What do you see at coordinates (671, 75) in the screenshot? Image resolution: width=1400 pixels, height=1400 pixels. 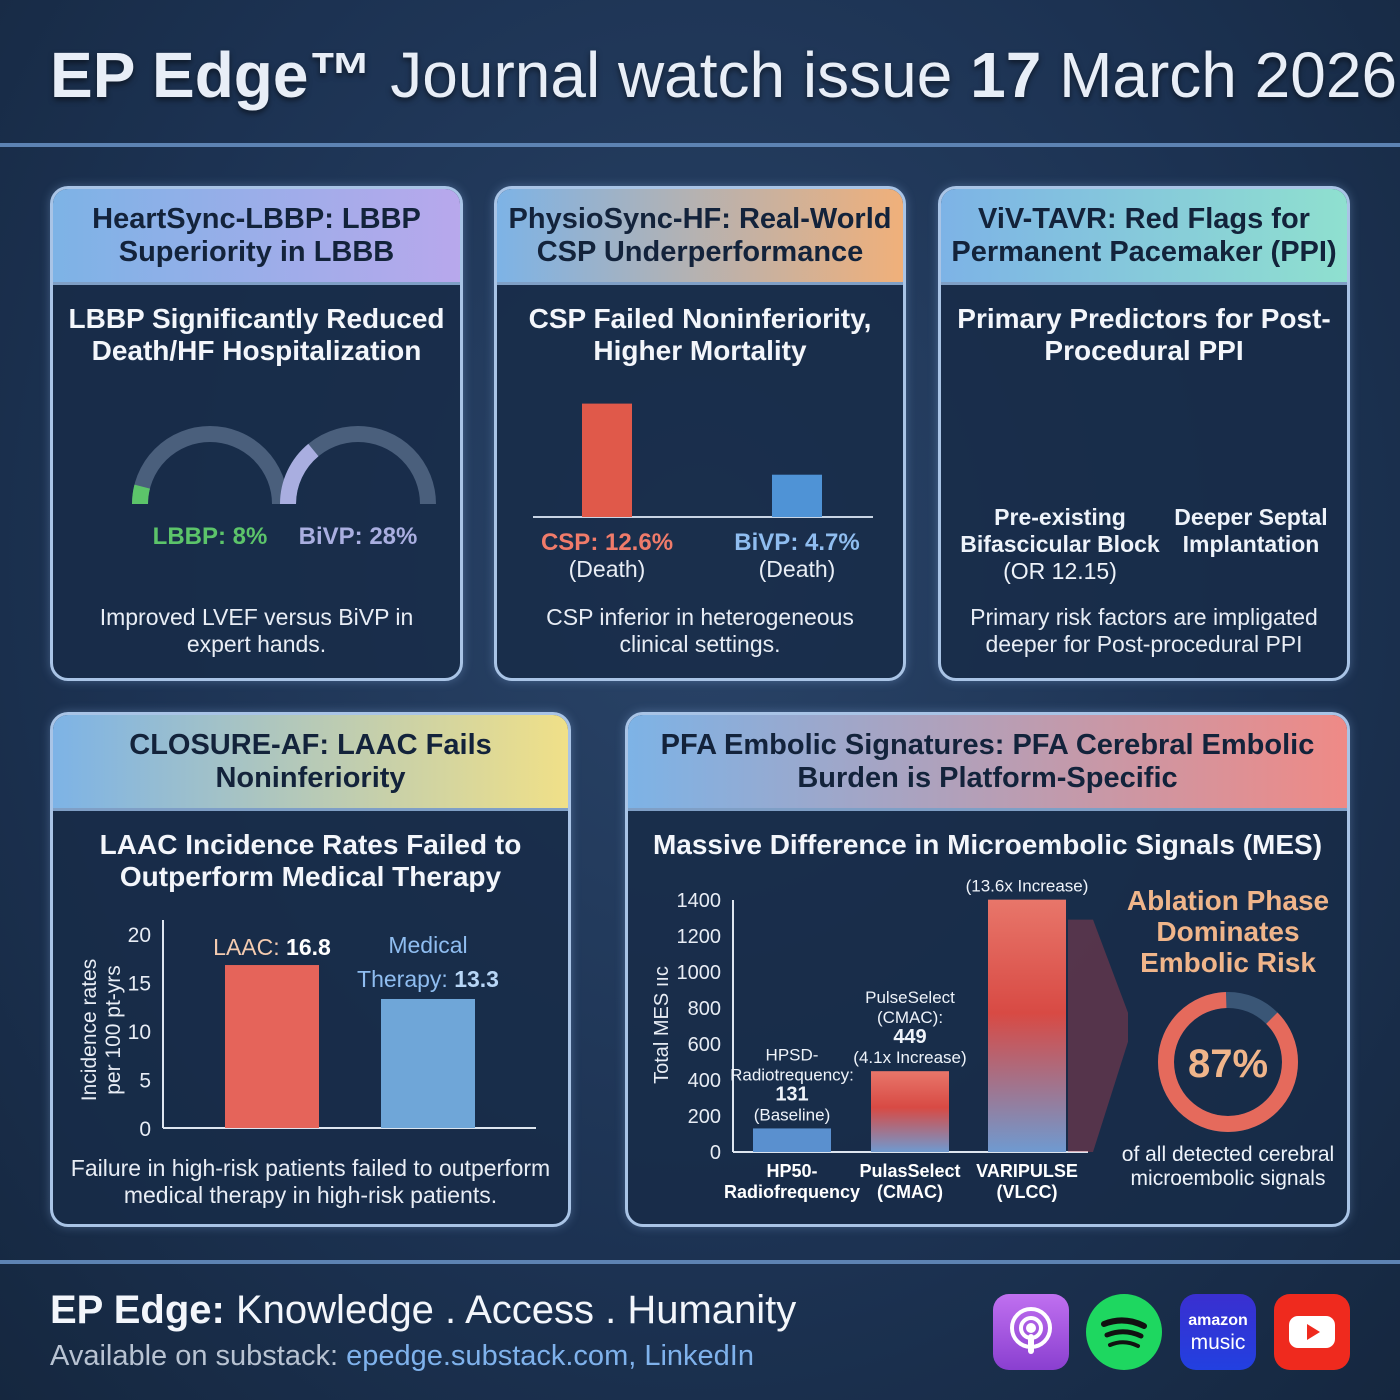 I see `title-text: Journal watch issue` at bounding box center [671, 75].